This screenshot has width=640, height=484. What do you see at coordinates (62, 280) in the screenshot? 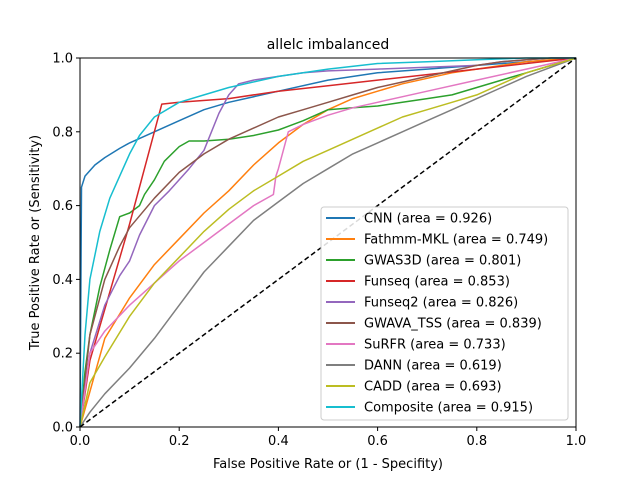
I see `y-tick-label: 0.4` at bounding box center [62, 280].